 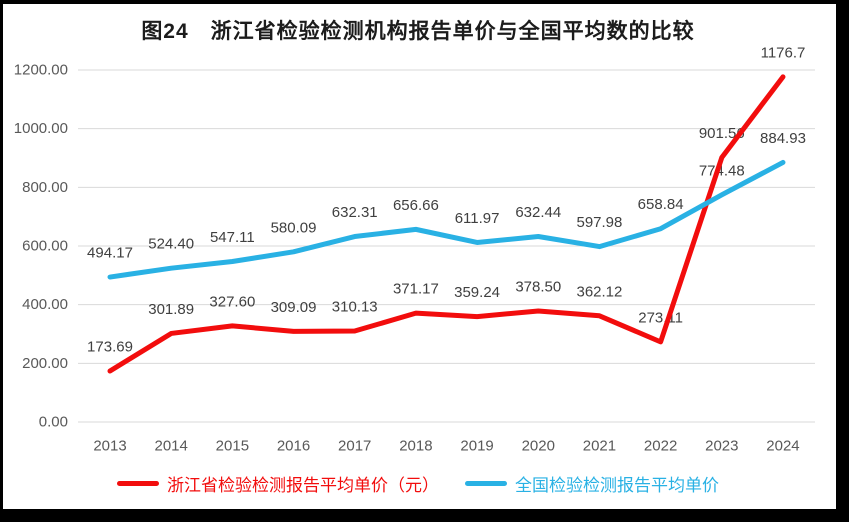 What do you see at coordinates (171, 309) in the screenshot?
I see `data-label: 301.89` at bounding box center [171, 309].